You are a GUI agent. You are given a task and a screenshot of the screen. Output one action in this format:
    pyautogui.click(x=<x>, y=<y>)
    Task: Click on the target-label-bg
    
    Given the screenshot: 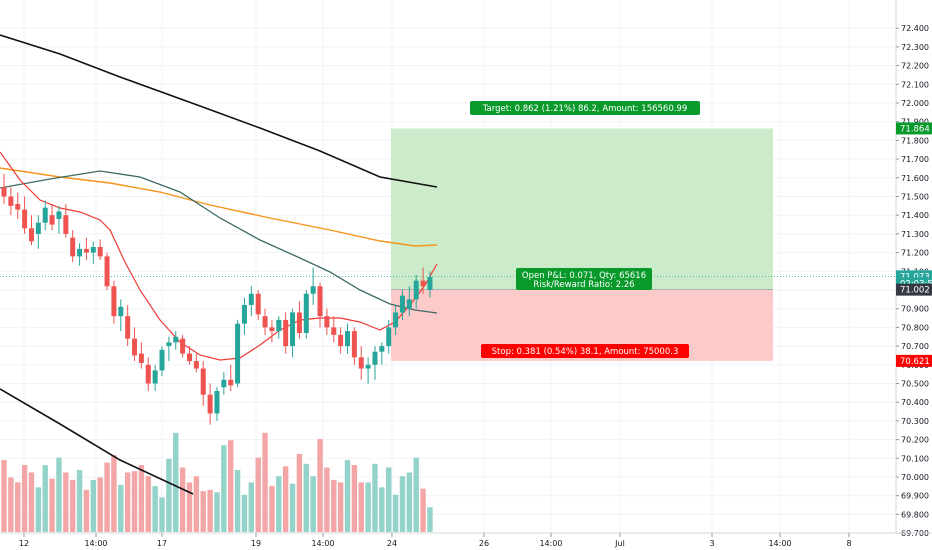 What is the action you would take?
    pyautogui.click(x=585, y=108)
    